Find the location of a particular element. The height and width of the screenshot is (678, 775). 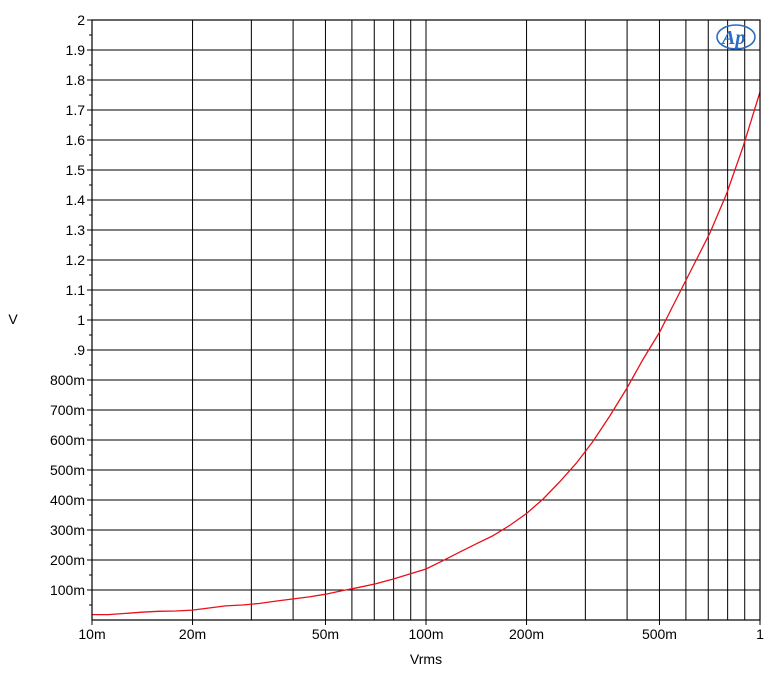

x-axis-label: Vrms is located at coordinates (426, 659).